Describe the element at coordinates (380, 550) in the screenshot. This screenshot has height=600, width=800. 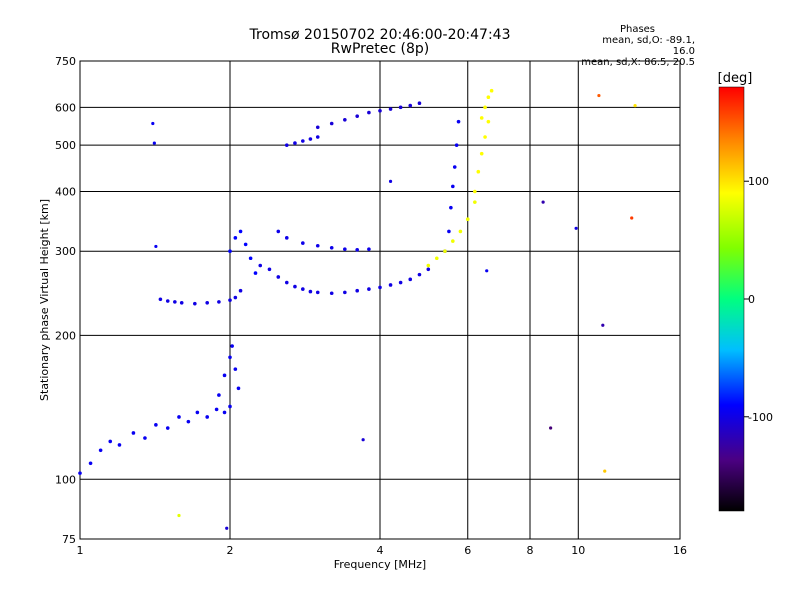
I see `x-tick-label: 4` at that location.